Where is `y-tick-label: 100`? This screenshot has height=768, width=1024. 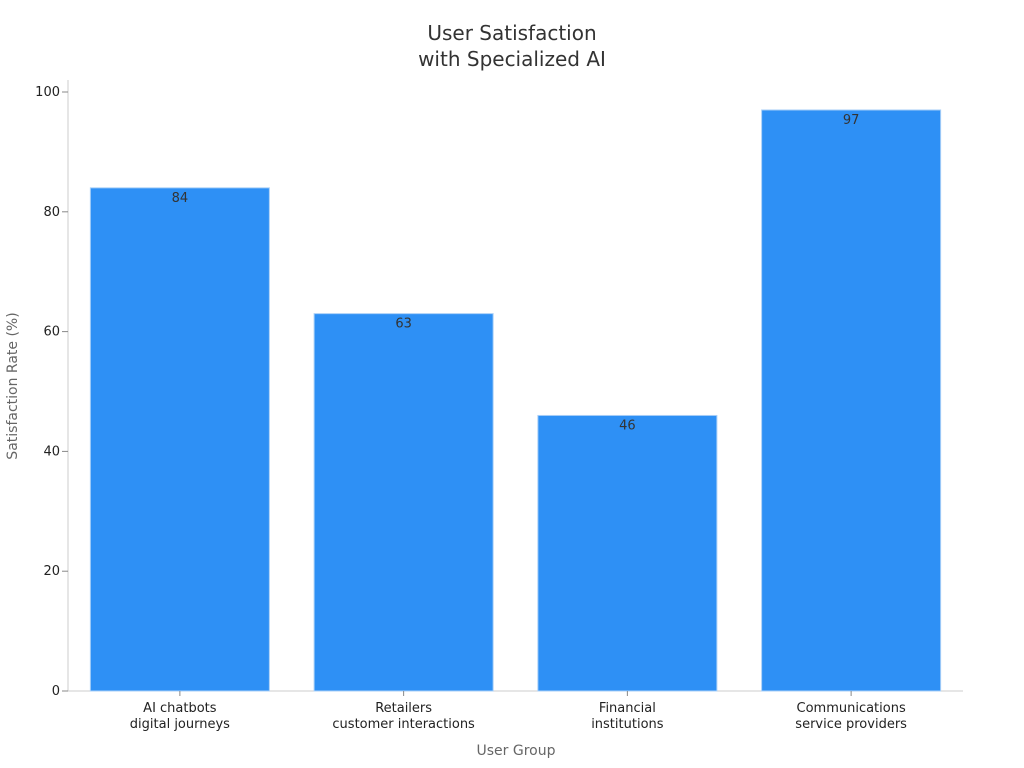
y-tick-label: 100 is located at coordinates (47, 92).